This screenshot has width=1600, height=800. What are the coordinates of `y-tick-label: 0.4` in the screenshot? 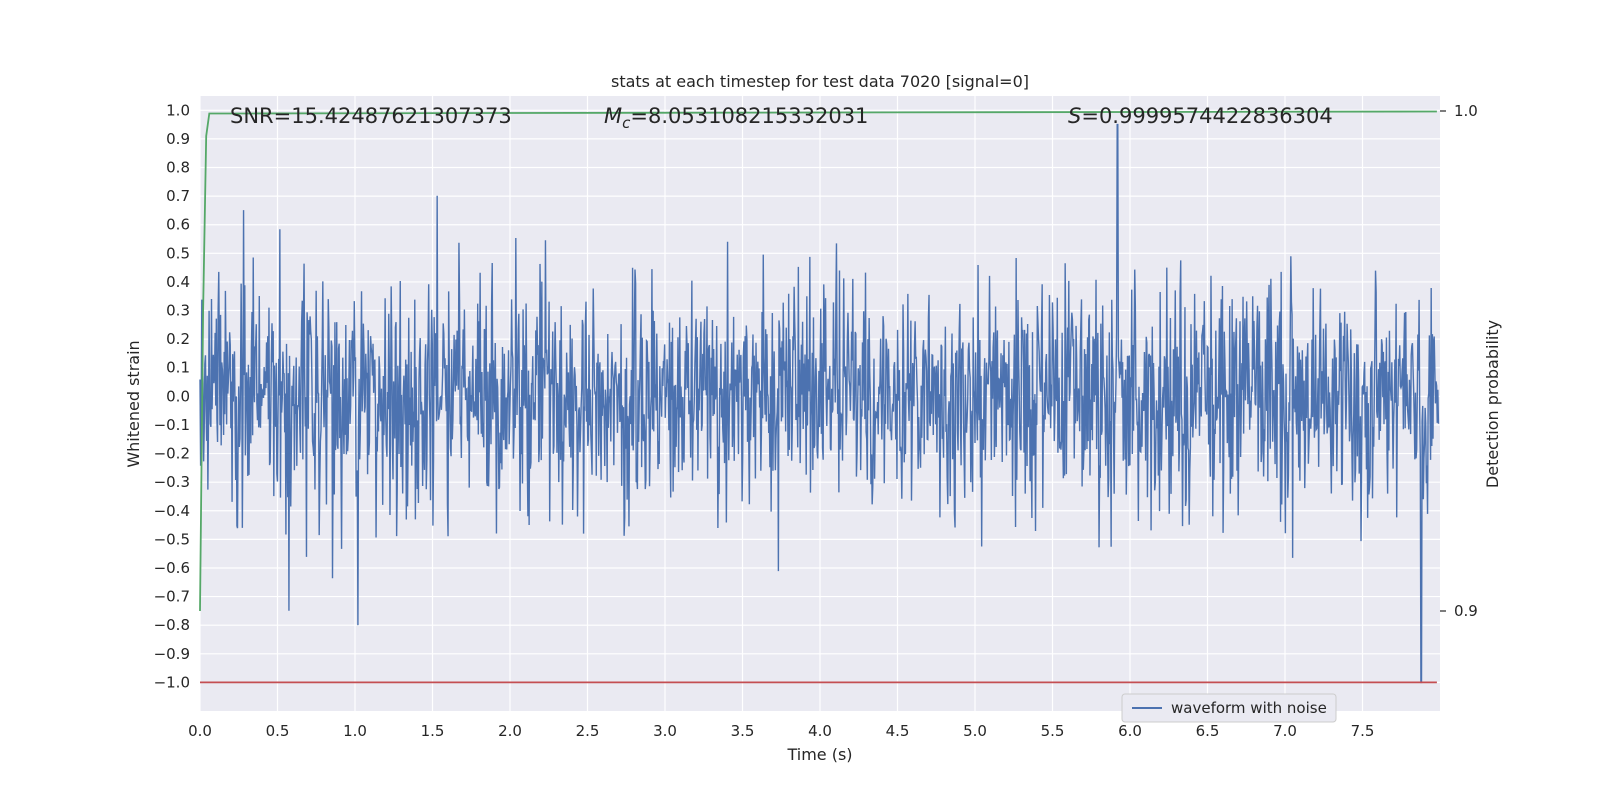 It's located at (178, 282).